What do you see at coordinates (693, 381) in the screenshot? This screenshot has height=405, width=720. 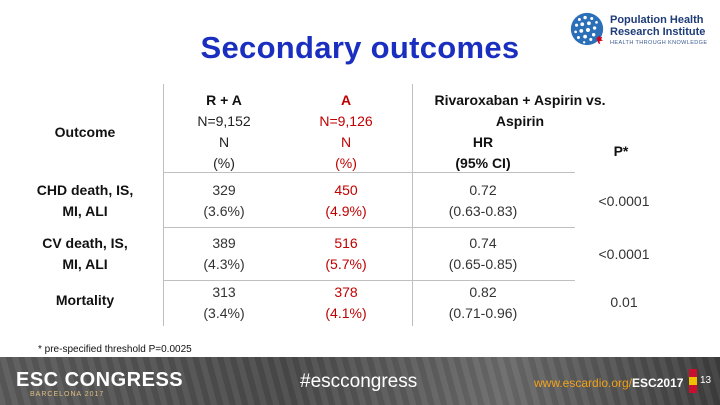 I see `flag-stripe-icon` at bounding box center [693, 381].